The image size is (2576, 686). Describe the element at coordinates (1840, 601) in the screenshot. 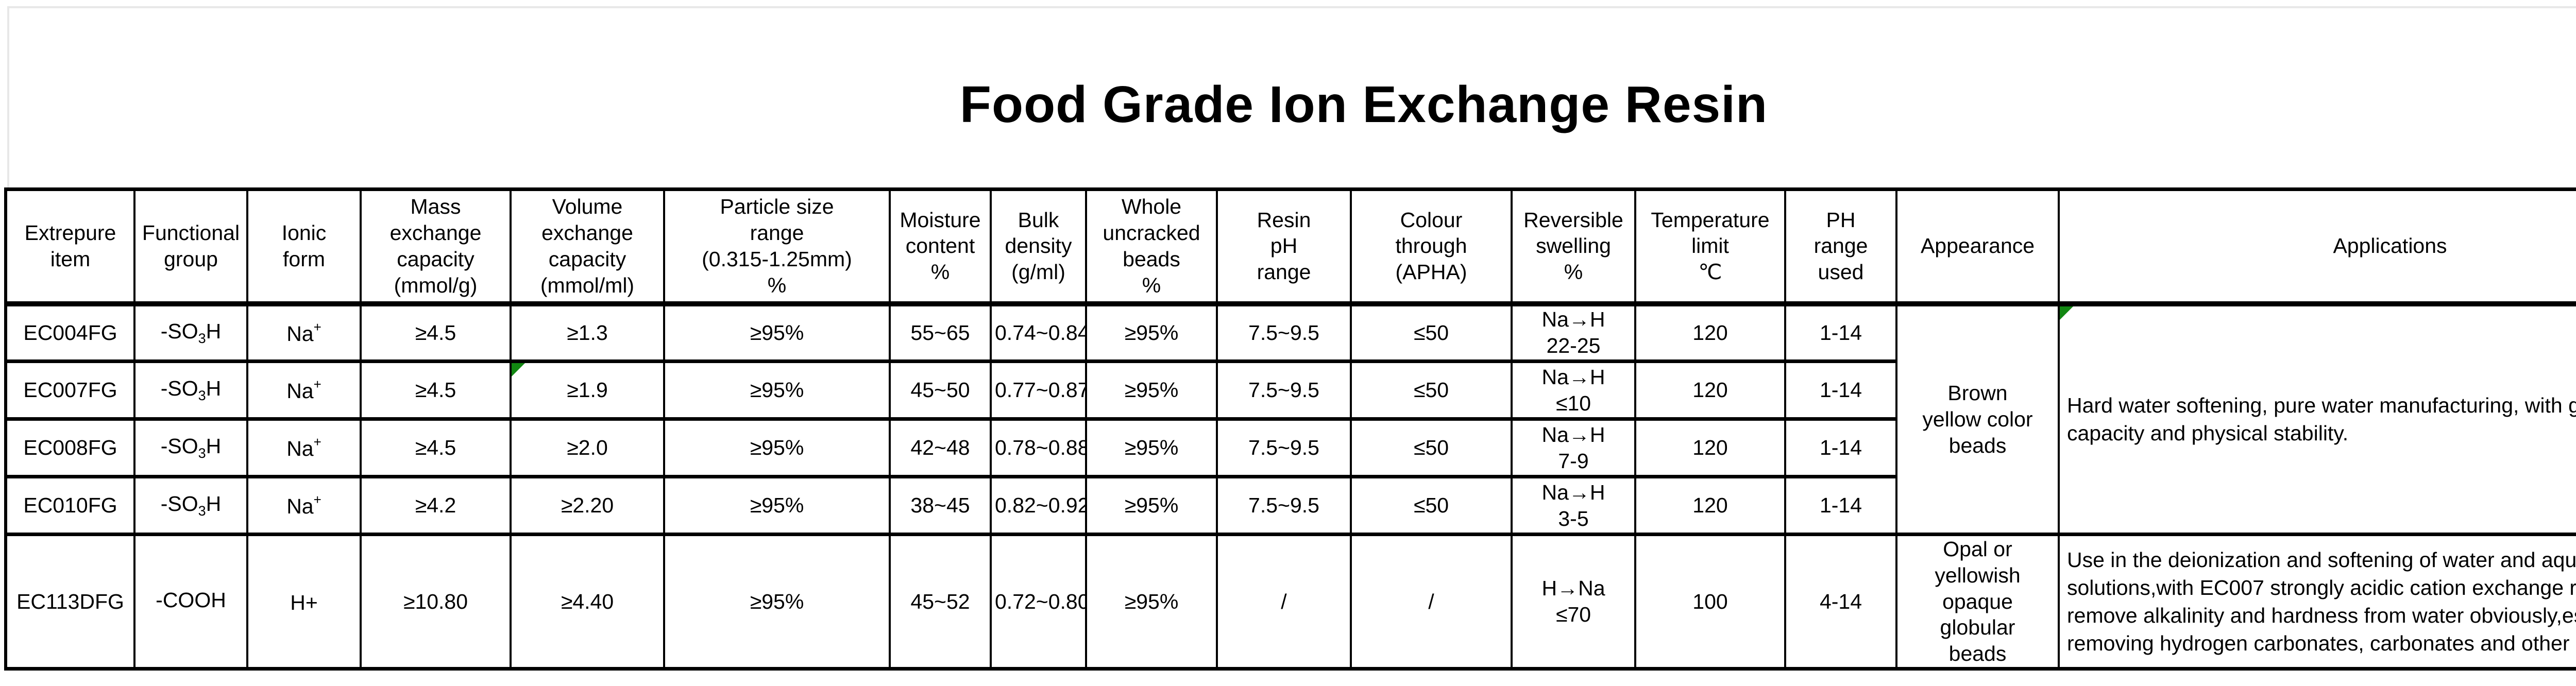

I see `cell-ph-range-used: 4-14` at that location.